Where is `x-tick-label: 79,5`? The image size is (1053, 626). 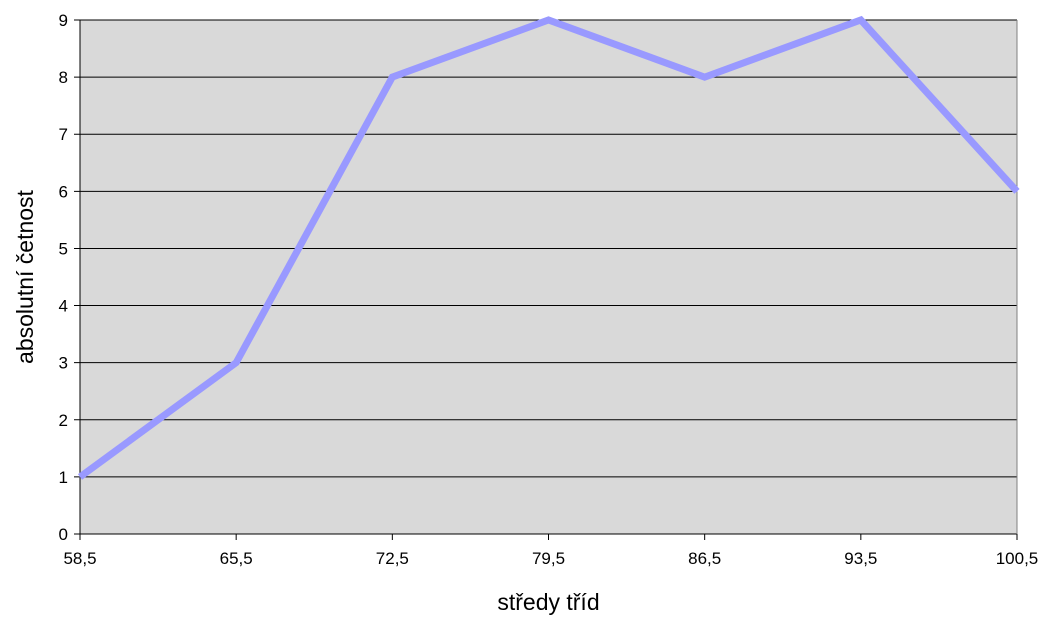
x-tick-label: 79,5 is located at coordinates (548, 558).